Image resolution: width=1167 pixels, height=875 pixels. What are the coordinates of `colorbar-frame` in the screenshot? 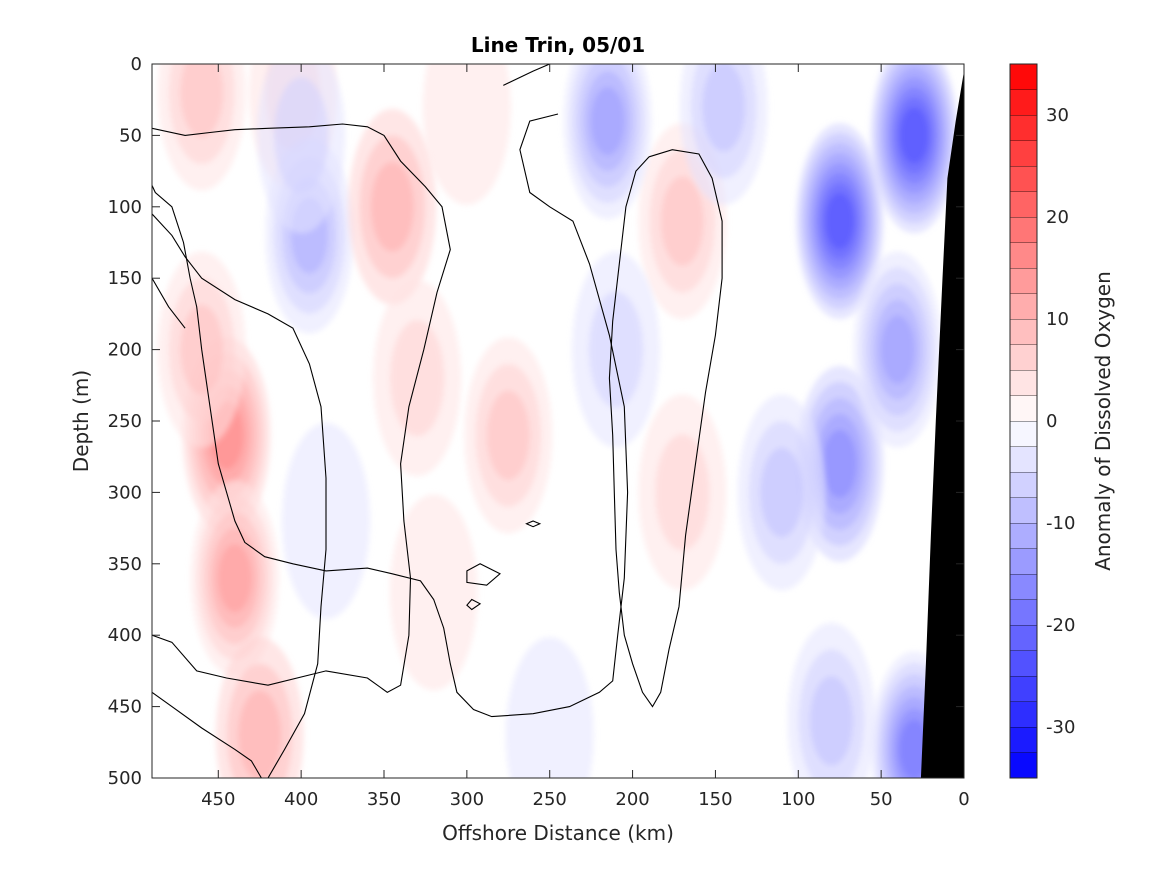 It's located at (1023, 421).